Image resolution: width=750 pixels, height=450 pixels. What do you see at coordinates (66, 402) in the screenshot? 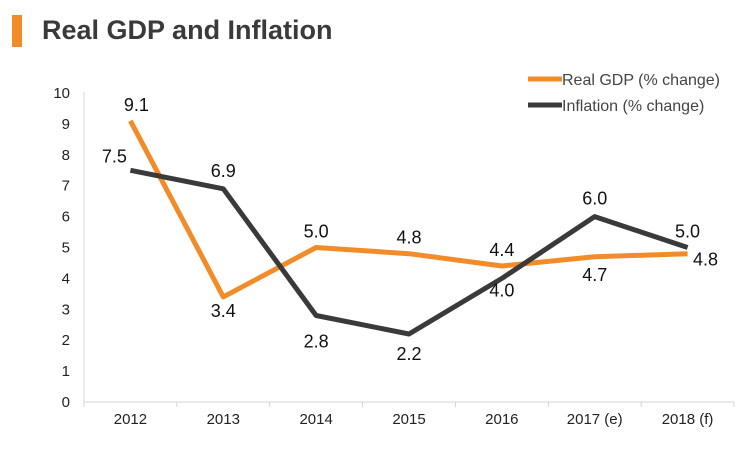
I see `y-tick-label: 0` at bounding box center [66, 402].